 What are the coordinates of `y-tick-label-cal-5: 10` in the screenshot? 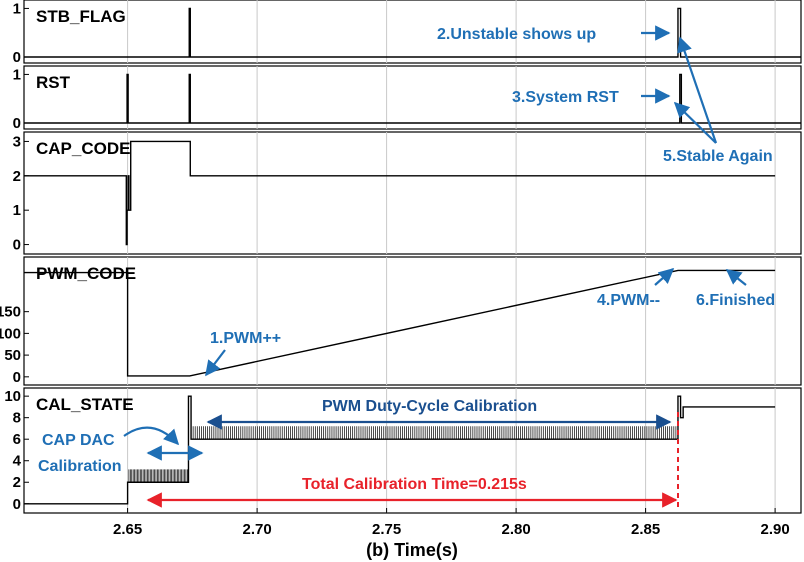 It's located at (12, 396).